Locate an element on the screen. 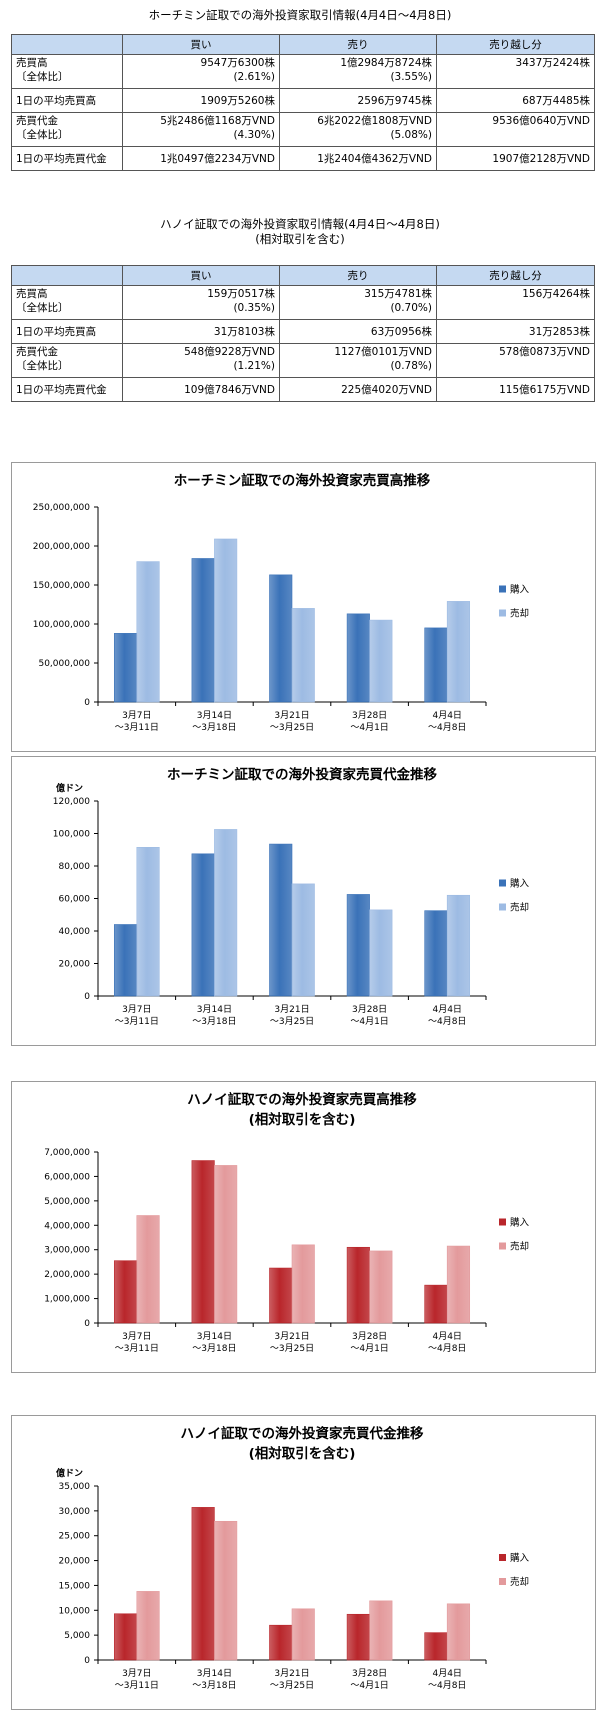 The height and width of the screenshot is (1728, 600). header-net-sell: 売り越し分 is located at coordinates (515, 44).